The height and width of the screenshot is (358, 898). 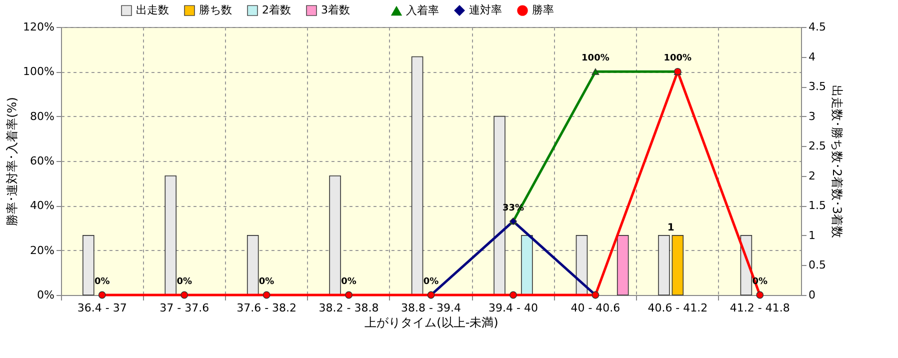 I want to click on legend-label: 連対率, so click(x=485, y=10).